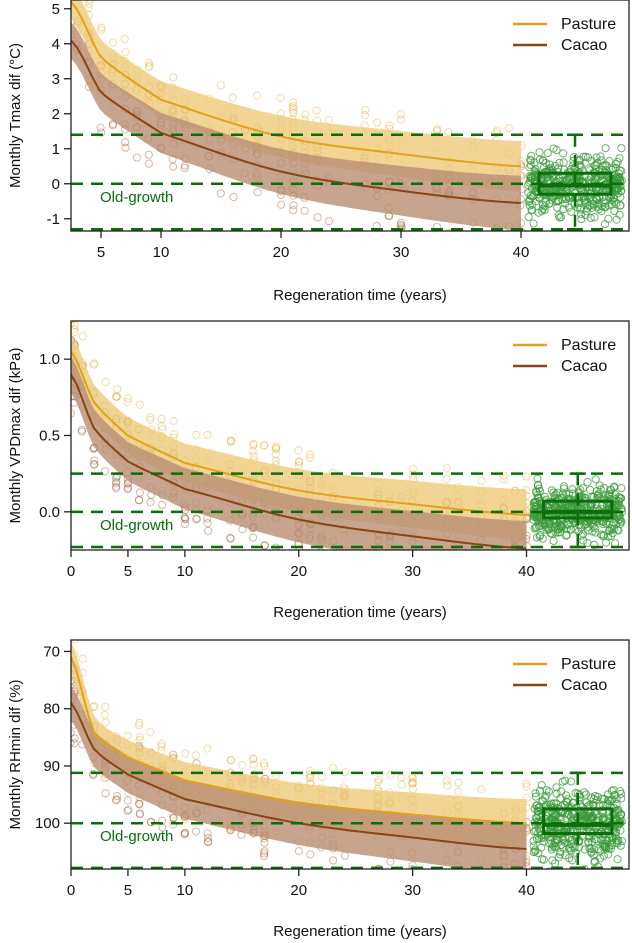 This screenshot has width=632, height=943. What do you see at coordinates (296, 96) in the screenshot?
I see `confidence-band-pasture` at bounding box center [296, 96].